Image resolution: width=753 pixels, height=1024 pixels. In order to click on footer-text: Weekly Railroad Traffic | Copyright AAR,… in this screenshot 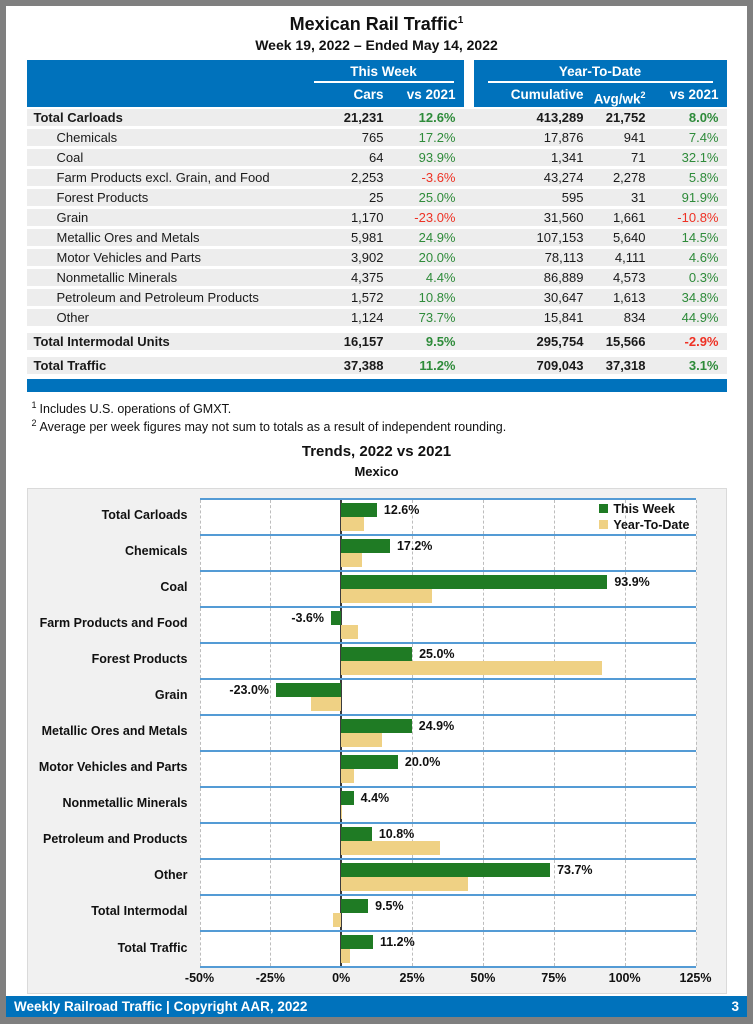, I will do `click(161, 1006)`.